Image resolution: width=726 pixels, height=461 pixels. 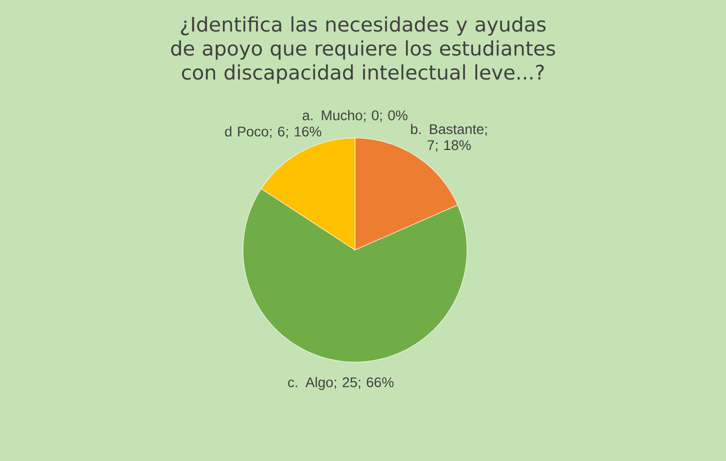 I want to click on slice-label: c. Algo; 25; 66%, so click(x=341, y=383).